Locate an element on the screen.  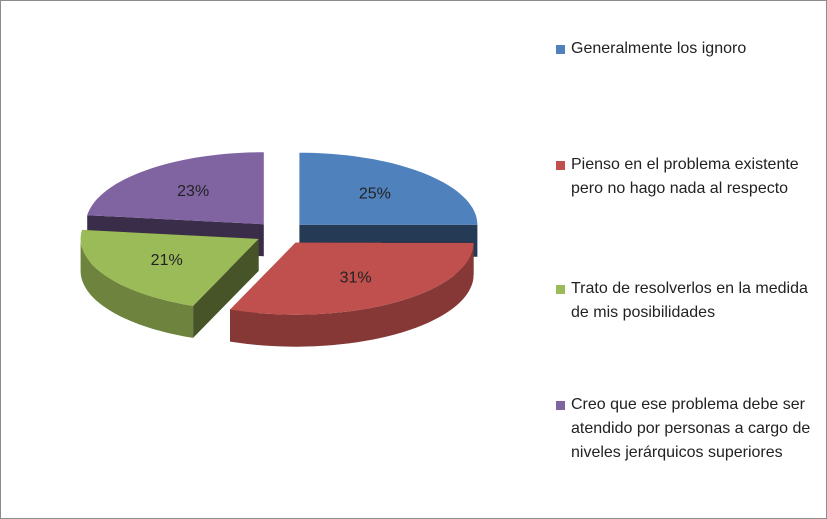
data-label: 23% is located at coordinates (193, 191).